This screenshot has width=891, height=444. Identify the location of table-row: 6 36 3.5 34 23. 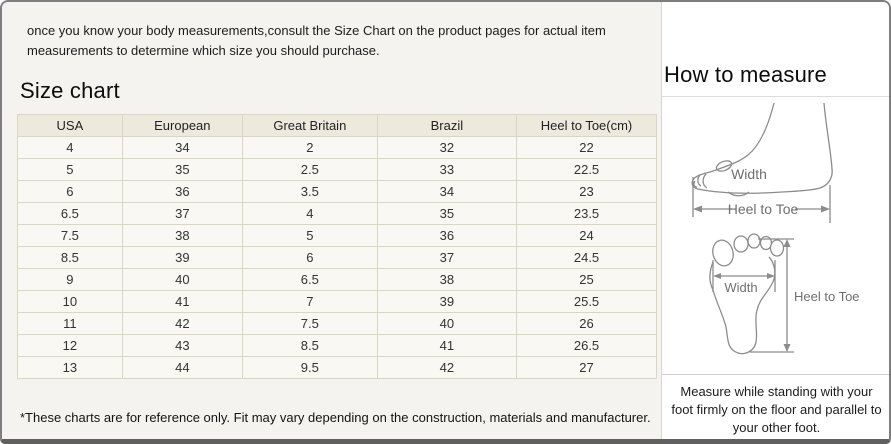
(337, 192).